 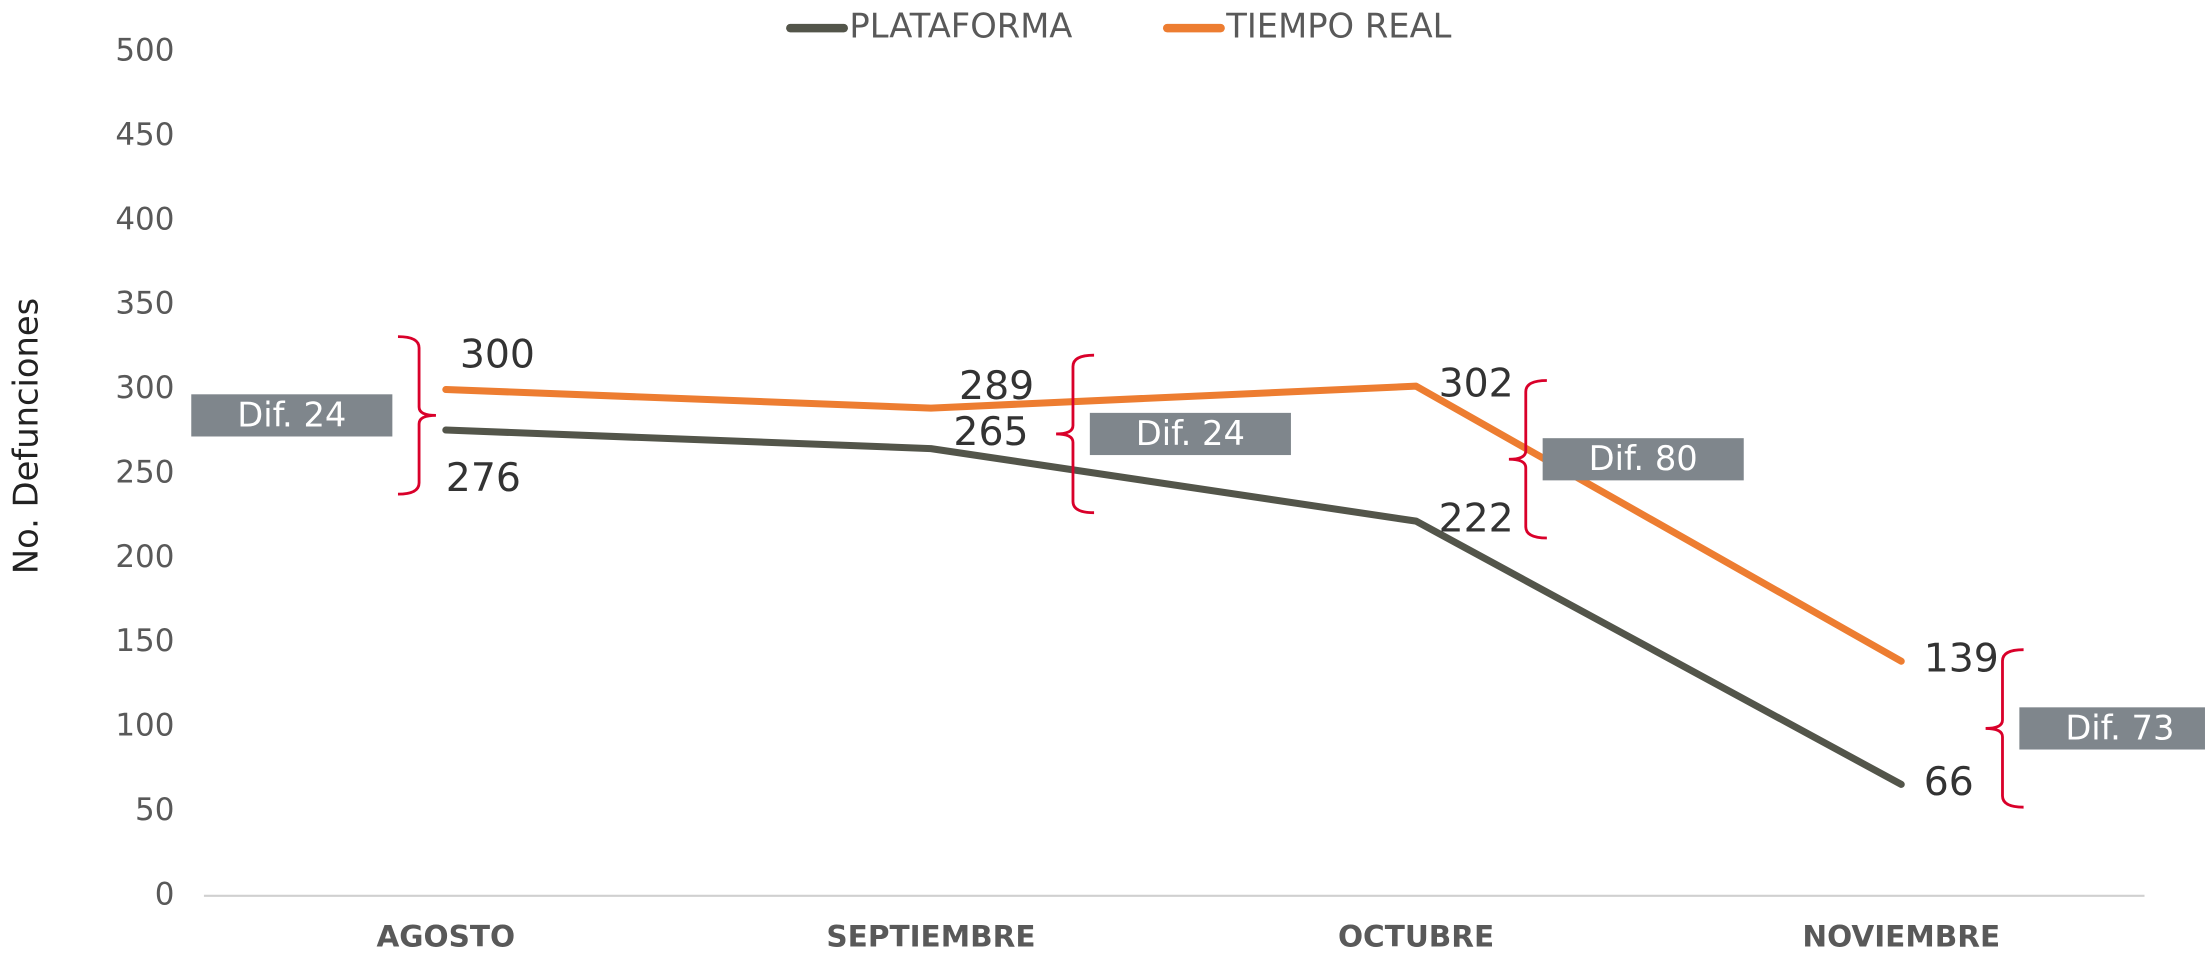 What do you see at coordinates (144, 135) in the screenshot?
I see `y-tick-label: 450` at bounding box center [144, 135].